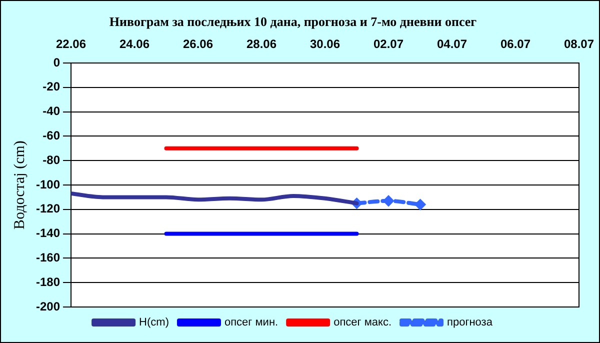 Image resolution: width=600 pixels, height=343 pixels. What do you see at coordinates (363, 322) in the screenshot?
I see `legend-label: опсег макс.` at bounding box center [363, 322].